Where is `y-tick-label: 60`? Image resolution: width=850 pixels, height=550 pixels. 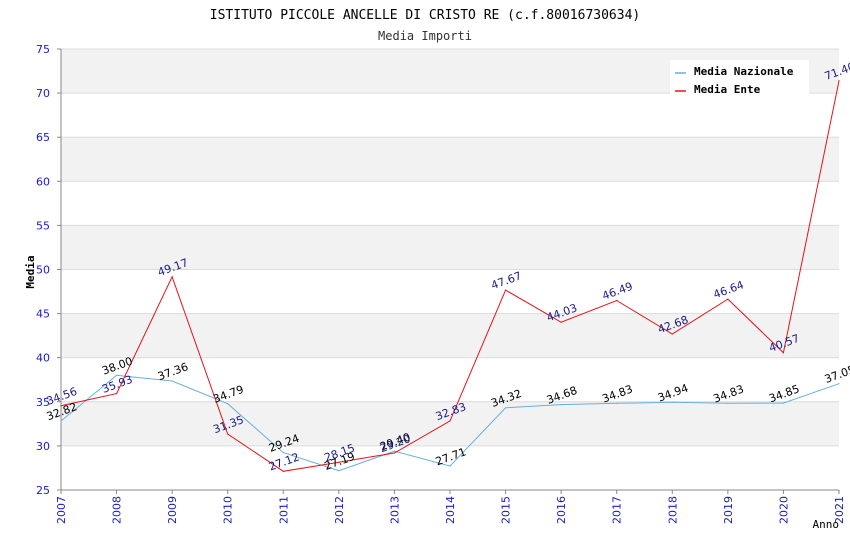
y-tick-label: 60 is located at coordinates (43, 181).